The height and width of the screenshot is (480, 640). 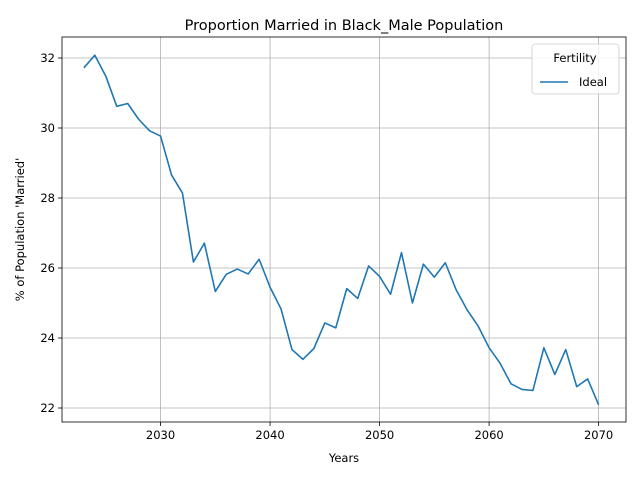 I want to click on legend: Fertility Ideal, so click(x=575, y=69).